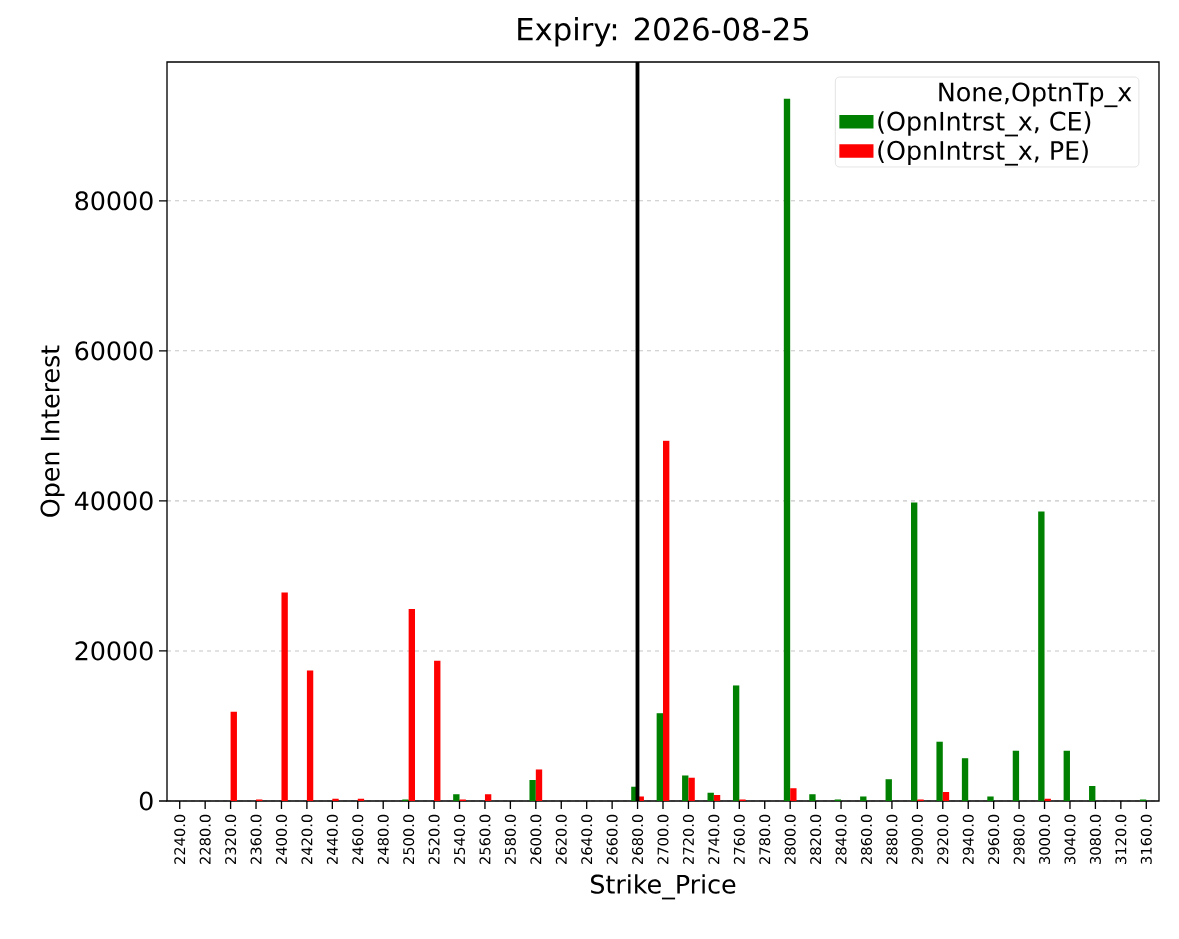  I want to click on x-tick-label: 2240.0, so click(180, 839).